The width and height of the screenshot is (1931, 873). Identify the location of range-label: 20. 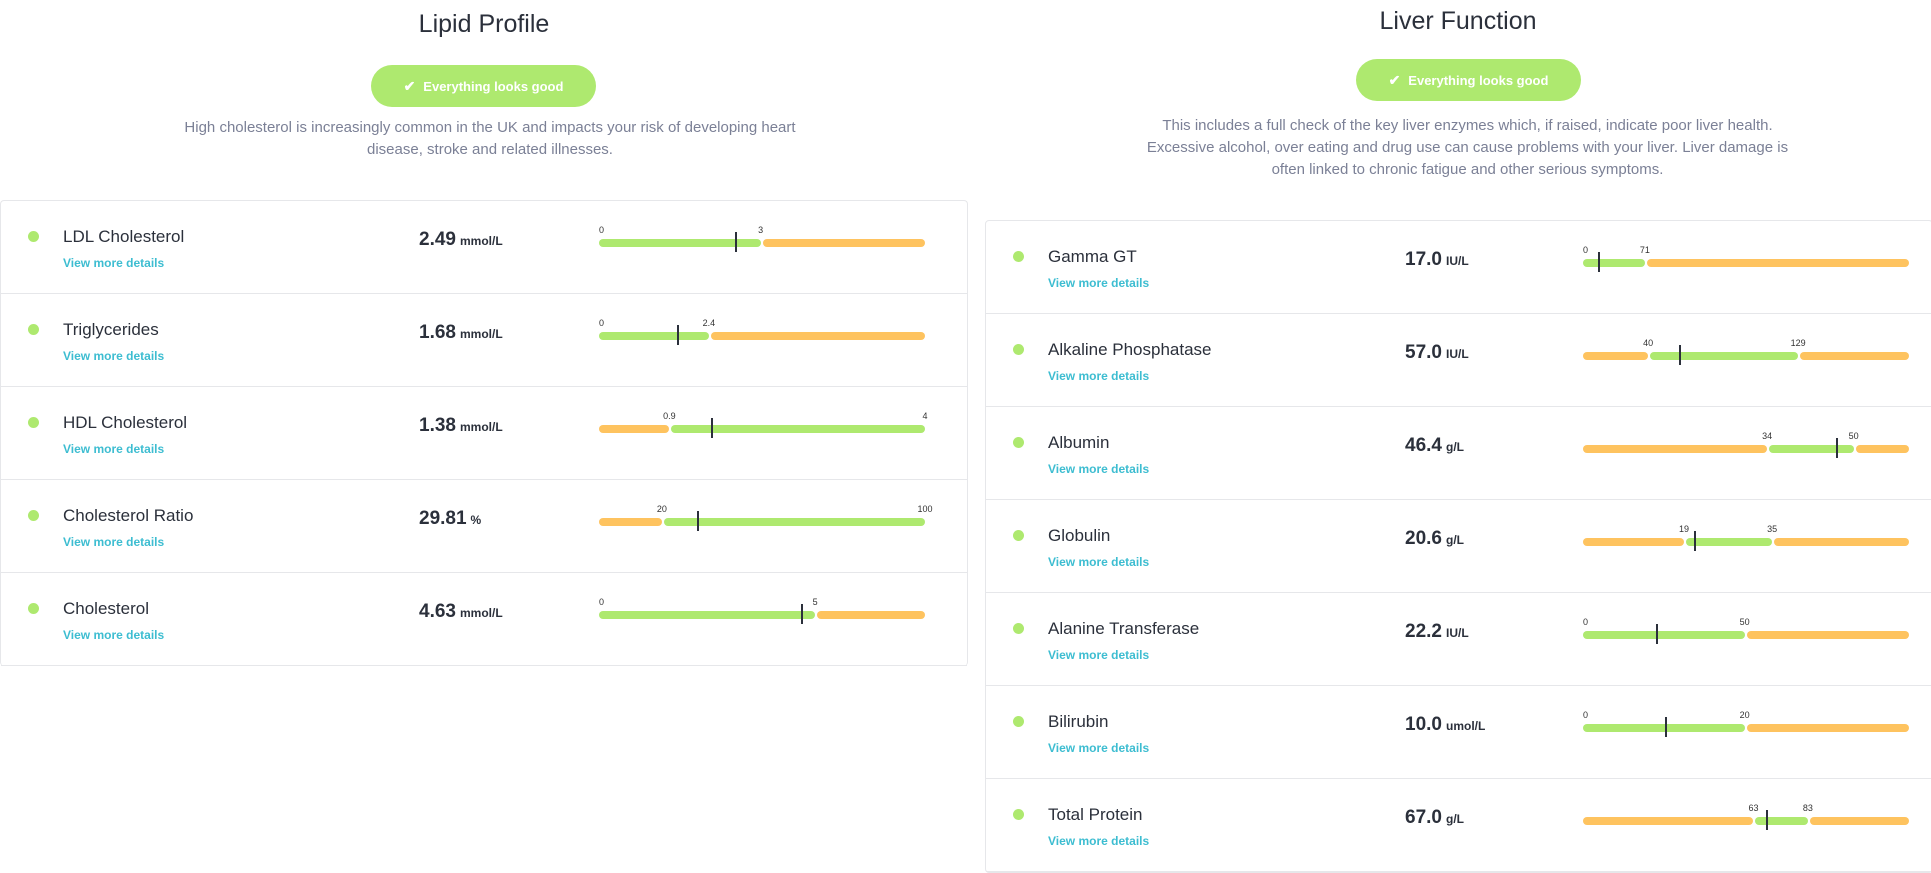
(661, 509).